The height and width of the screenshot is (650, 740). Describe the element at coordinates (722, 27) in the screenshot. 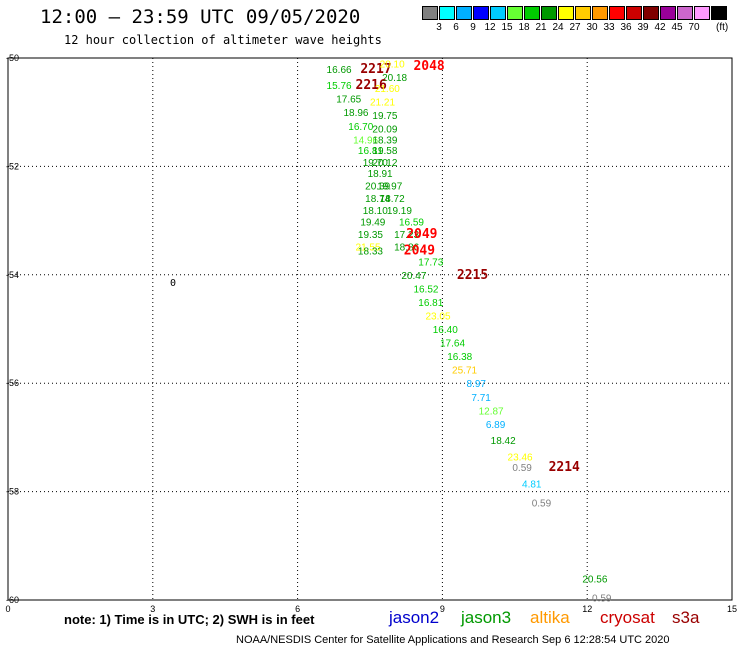

I see `legend-unit: (ft)` at that location.